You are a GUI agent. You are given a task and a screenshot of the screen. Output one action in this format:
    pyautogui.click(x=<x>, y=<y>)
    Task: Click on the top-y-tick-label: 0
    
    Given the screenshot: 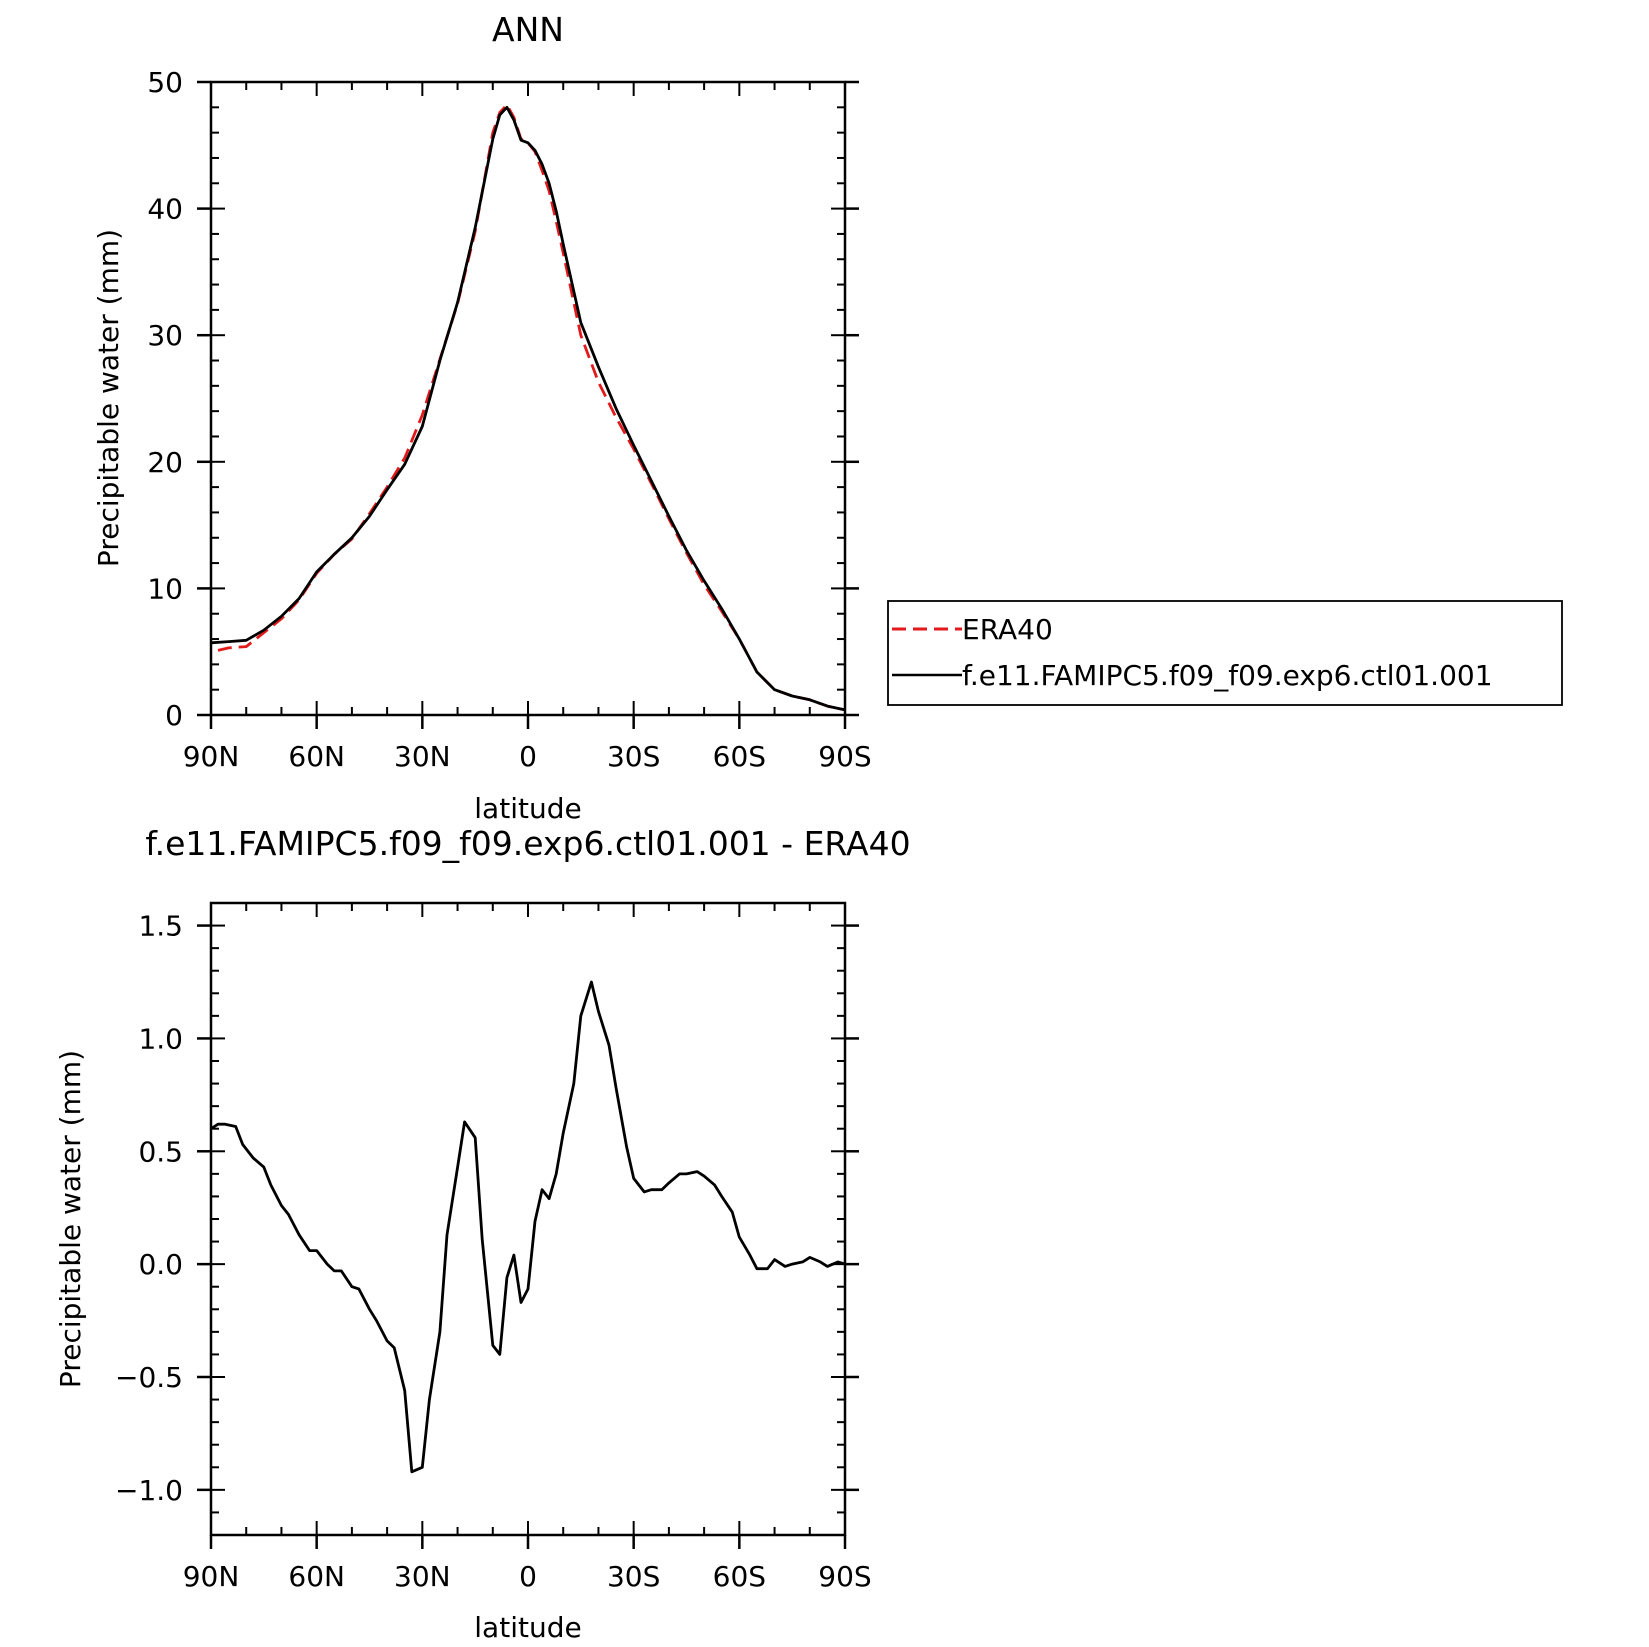 What is the action you would take?
    pyautogui.click(x=174, y=715)
    